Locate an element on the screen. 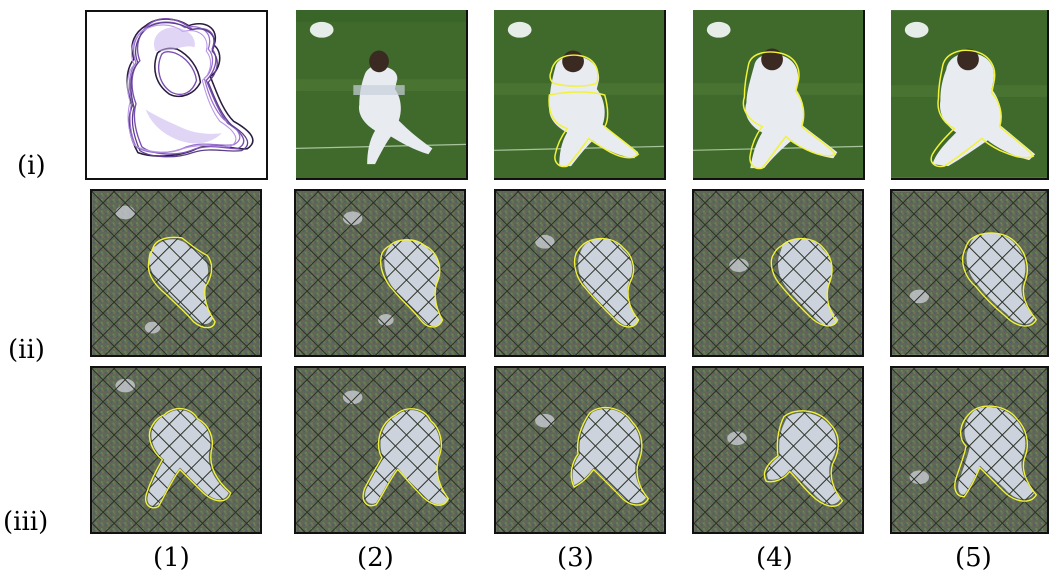  occluded-frame-iii-1-svg is located at coordinates (176, 450).